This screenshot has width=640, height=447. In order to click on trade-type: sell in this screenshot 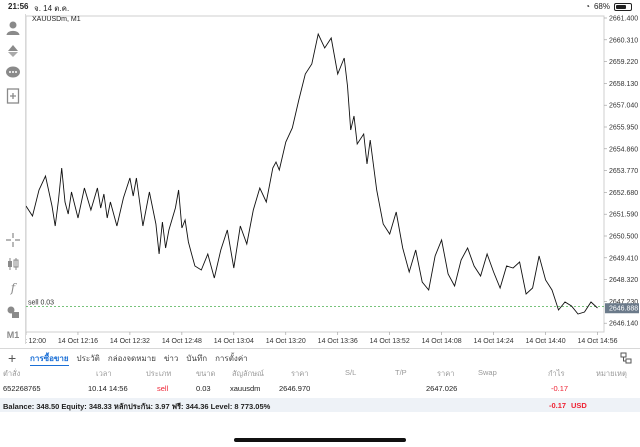, I will do `click(163, 388)`.